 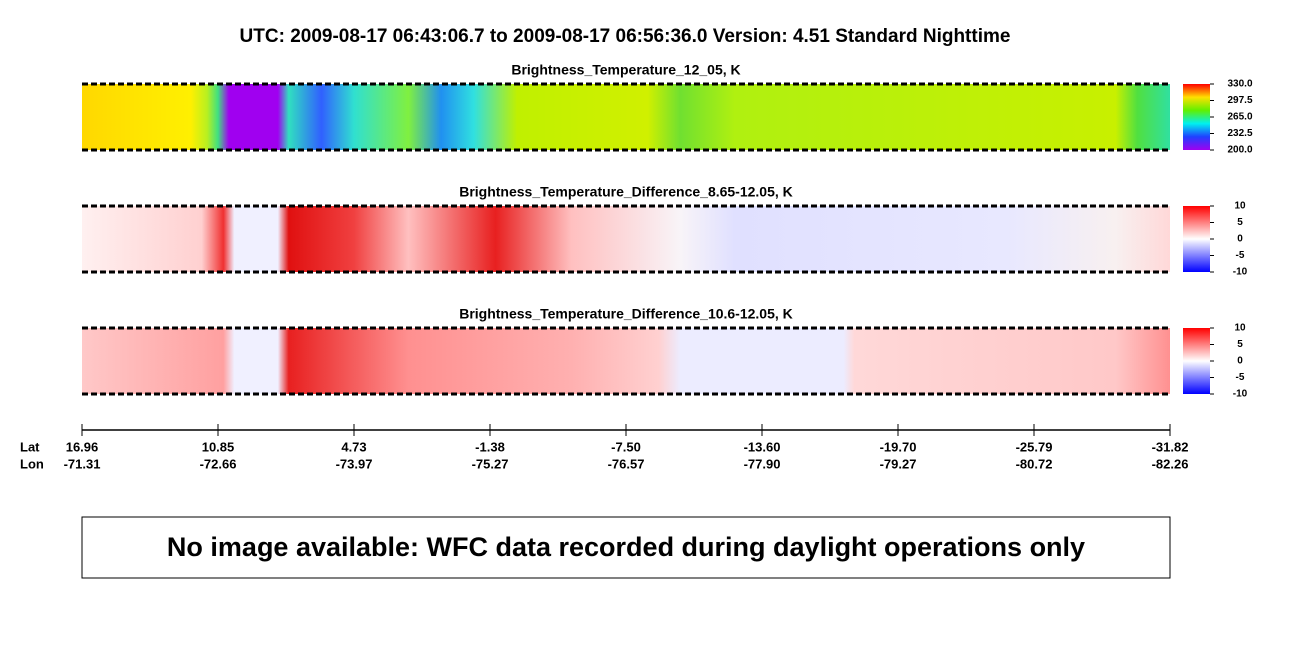 What do you see at coordinates (354, 463) in the screenshot?
I see `lon-tick-label: -73.97` at bounding box center [354, 463].